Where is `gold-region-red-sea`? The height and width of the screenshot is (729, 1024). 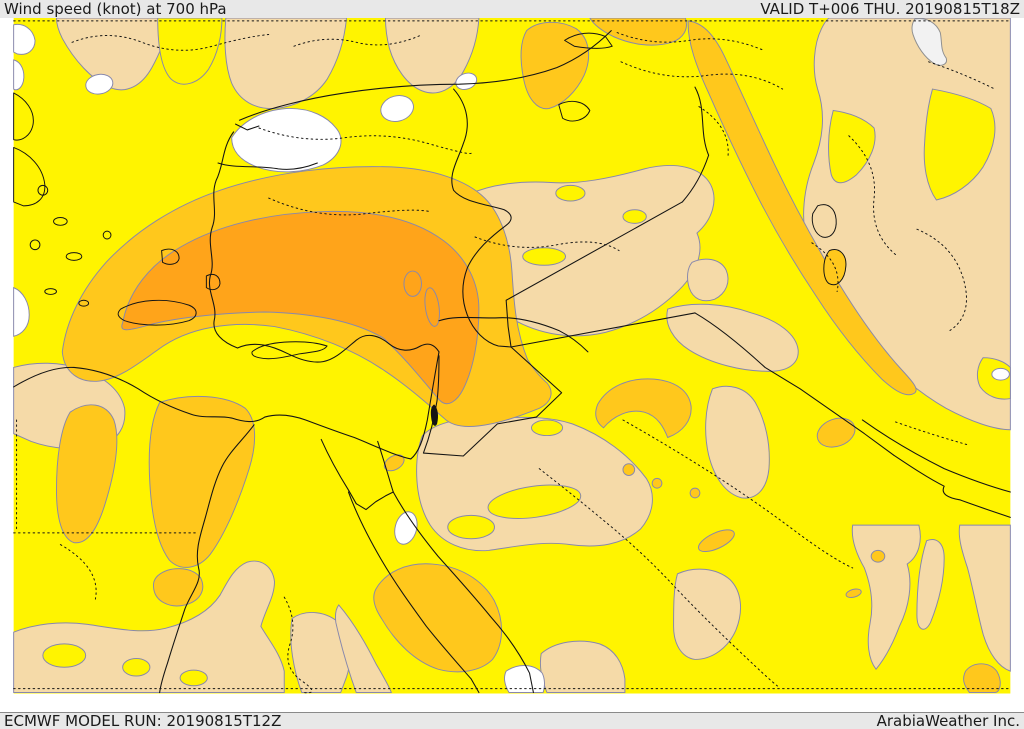 gold-region-red-sea is located at coordinates (438, 618).